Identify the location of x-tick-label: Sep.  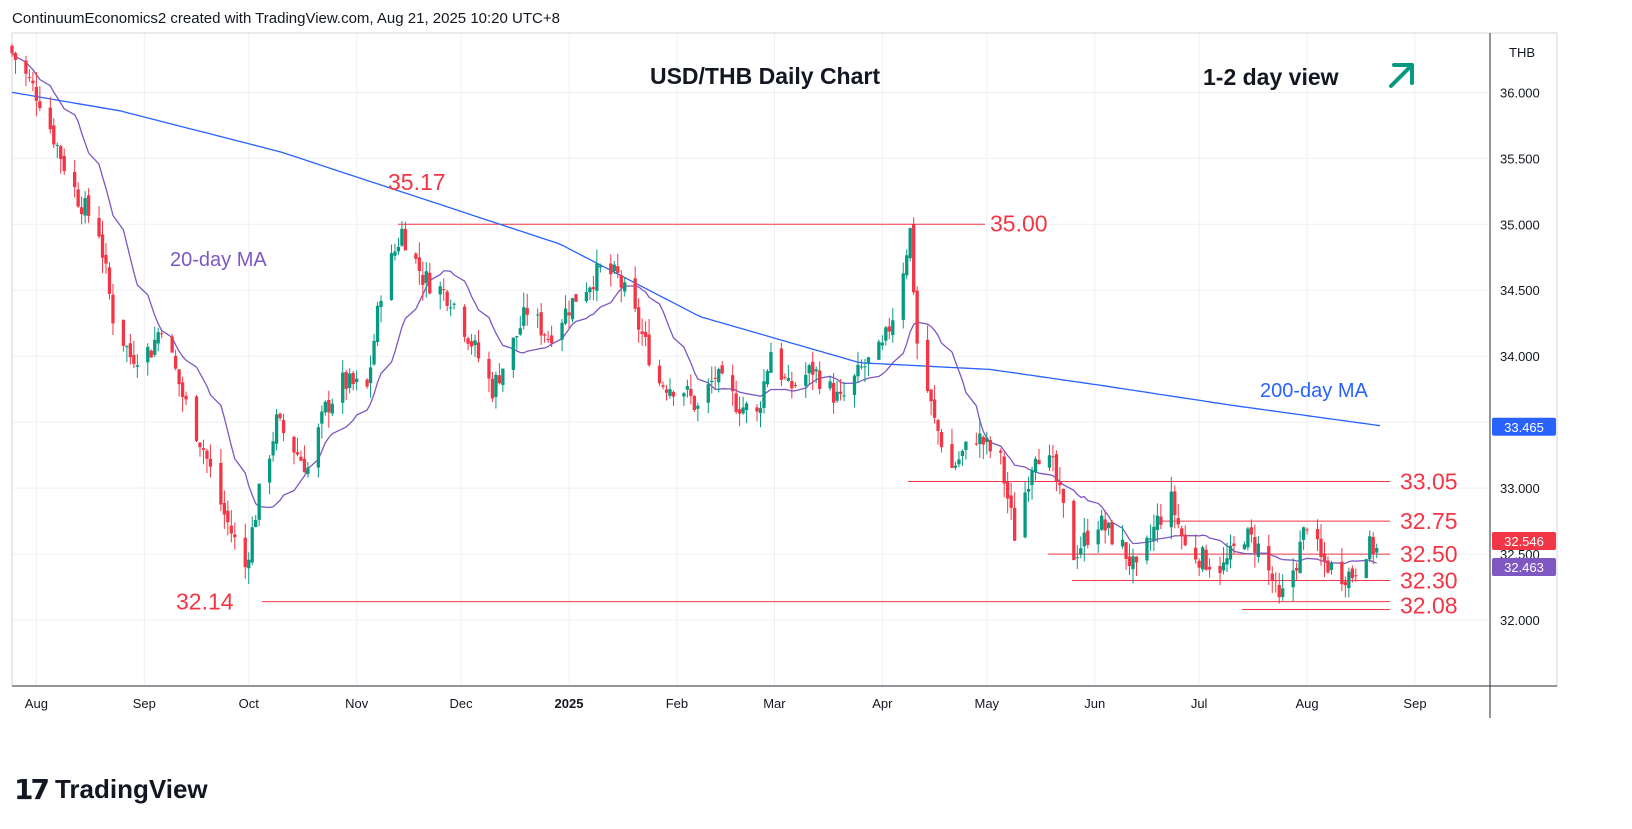
(1414, 703).